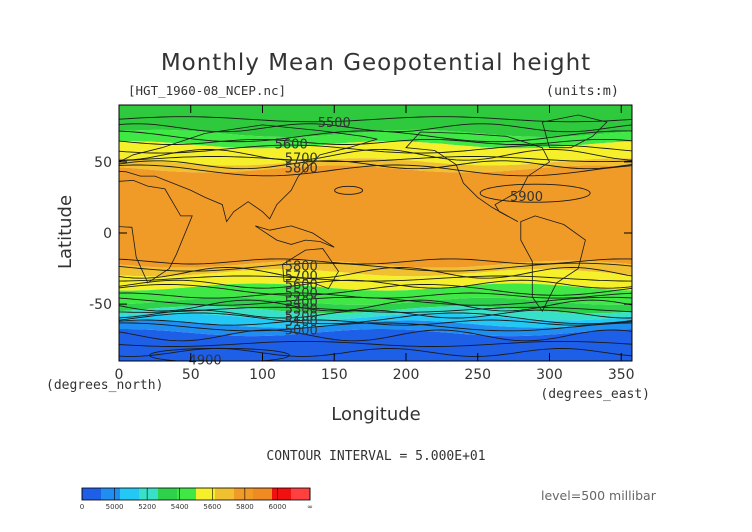 This screenshot has width=752, height=532. What do you see at coordinates (595, 394) in the screenshot?
I see `x-unit-label: (degrees_east)` at bounding box center [595, 394].